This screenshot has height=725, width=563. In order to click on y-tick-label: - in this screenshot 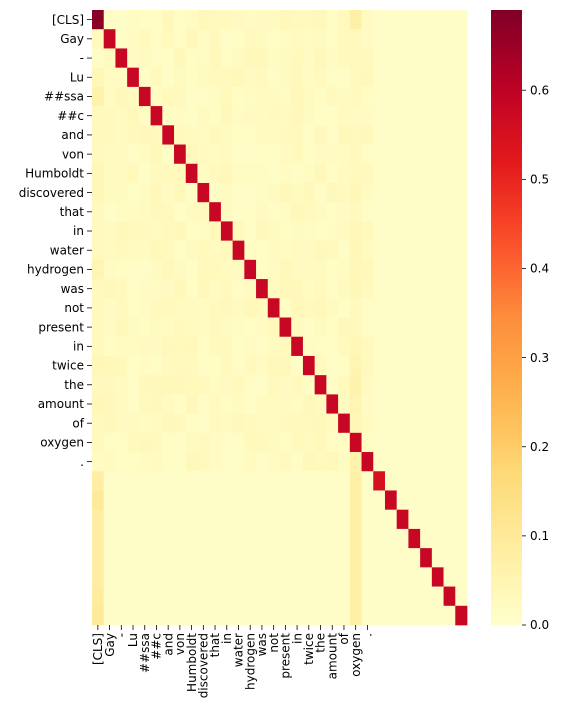, I will do `click(82, 58)`.